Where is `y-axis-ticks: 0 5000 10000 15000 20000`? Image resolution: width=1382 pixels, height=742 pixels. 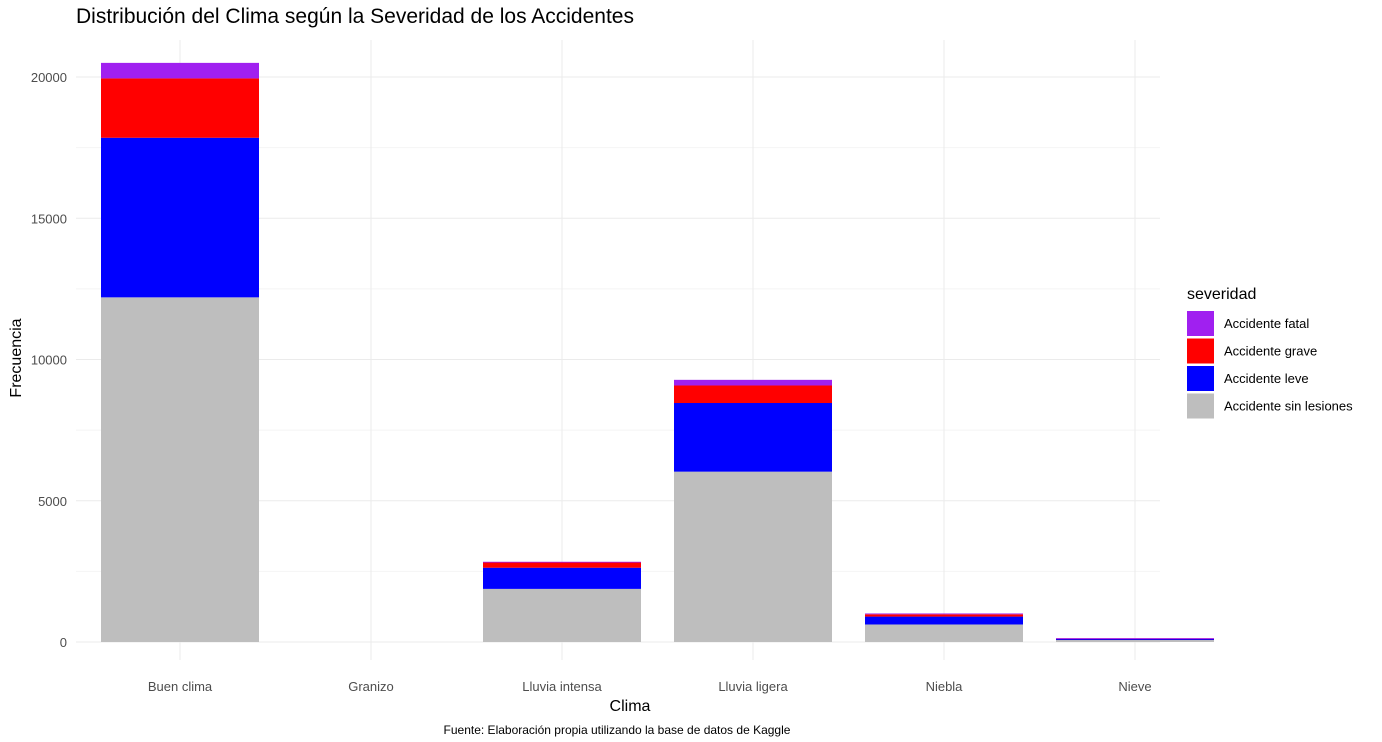
y-axis-ticks: 0 5000 10000 15000 20000 is located at coordinates (49, 360).